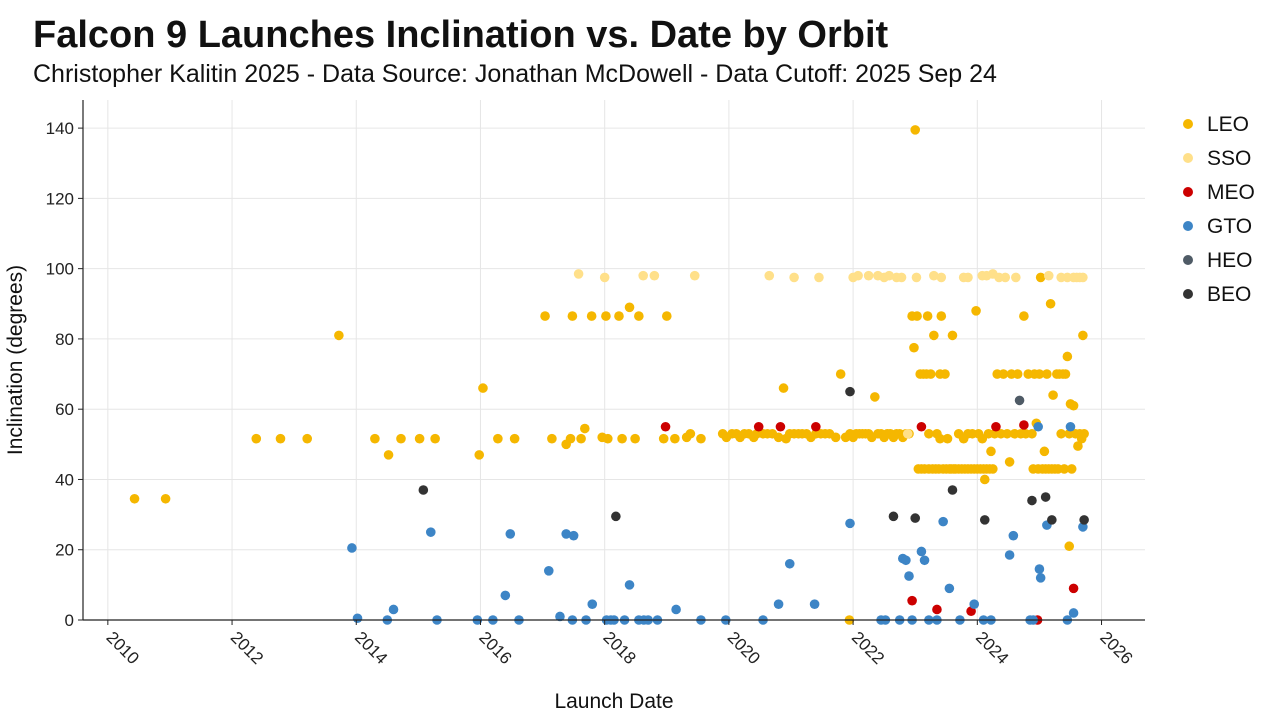 The height and width of the screenshot is (720, 1280). Describe the element at coordinates (1219, 209) in the screenshot. I see `legend: LEO SSO MEO GTO HEO BEO` at that location.